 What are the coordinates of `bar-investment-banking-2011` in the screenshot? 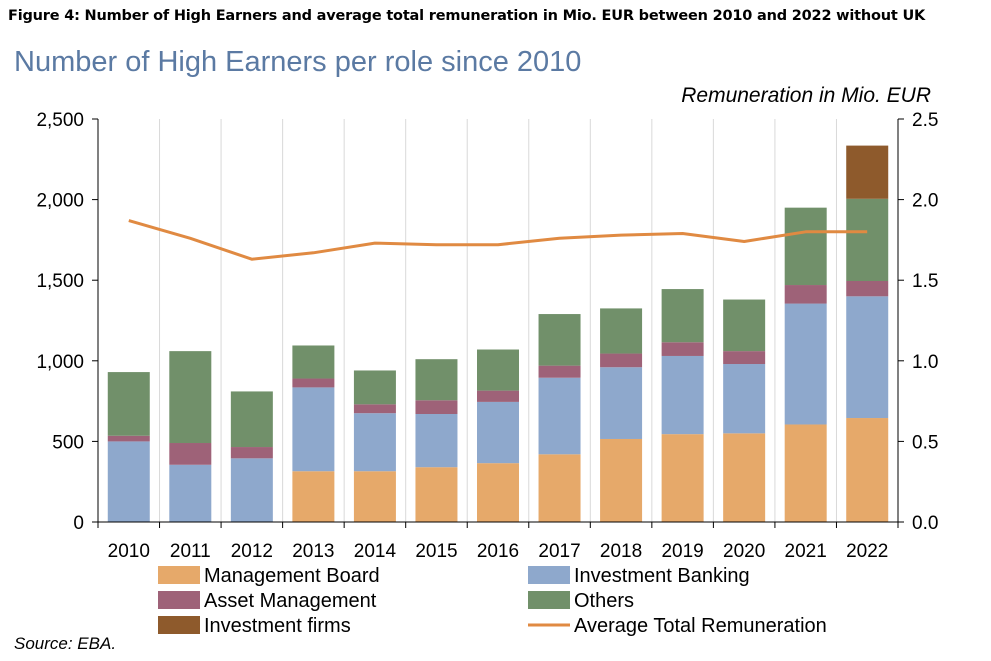 It's located at (190, 493).